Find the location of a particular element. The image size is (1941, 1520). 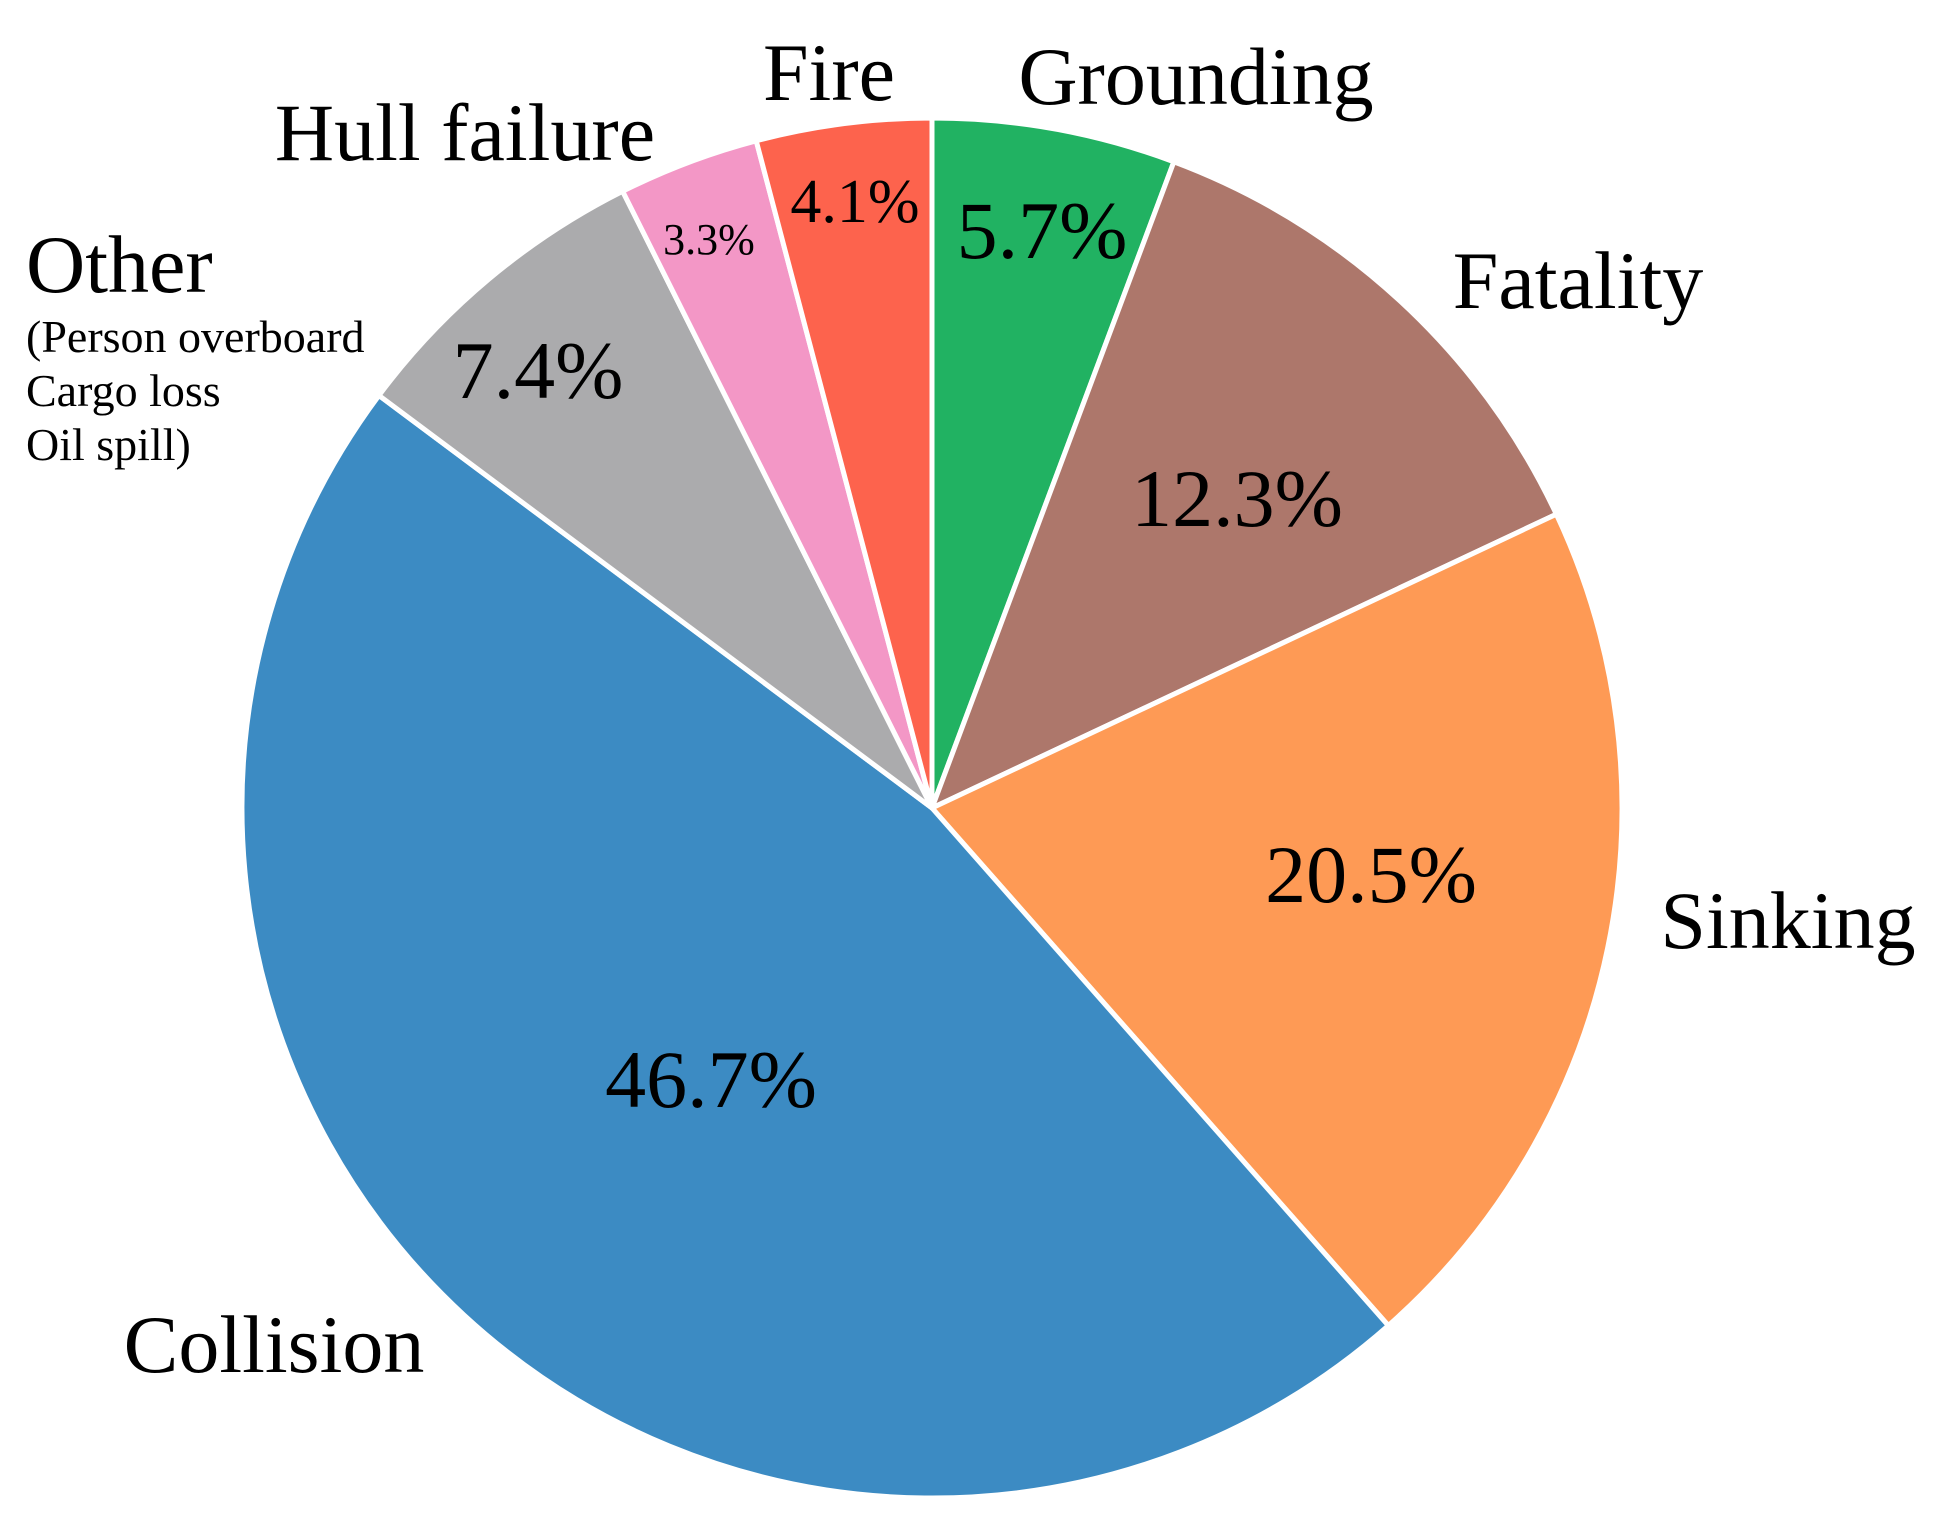

pie-slice-other is located at coordinates (655, 499).